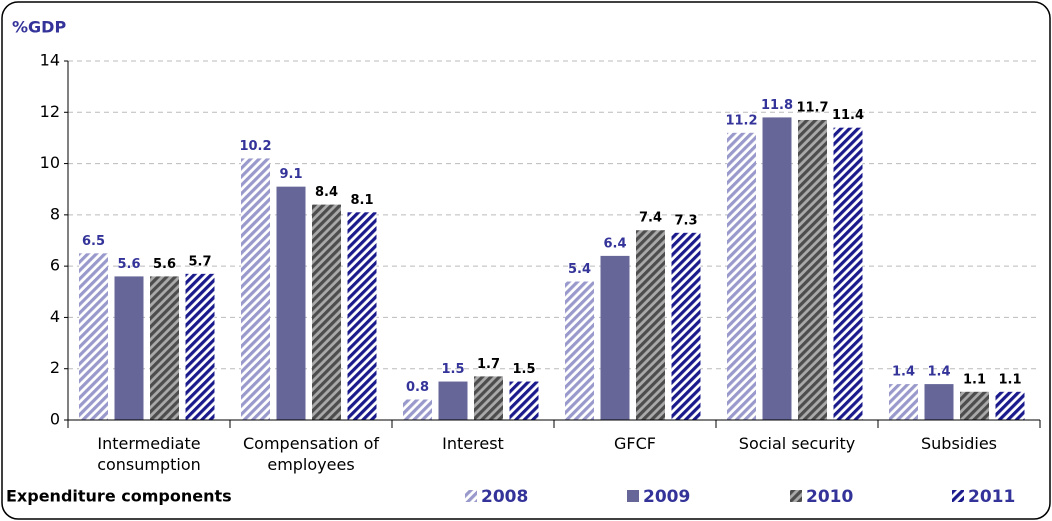 This screenshot has height=521, width=1052. Describe the element at coordinates (50, 60) in the screenshot. I see `y-tick-label: 14` at that location.